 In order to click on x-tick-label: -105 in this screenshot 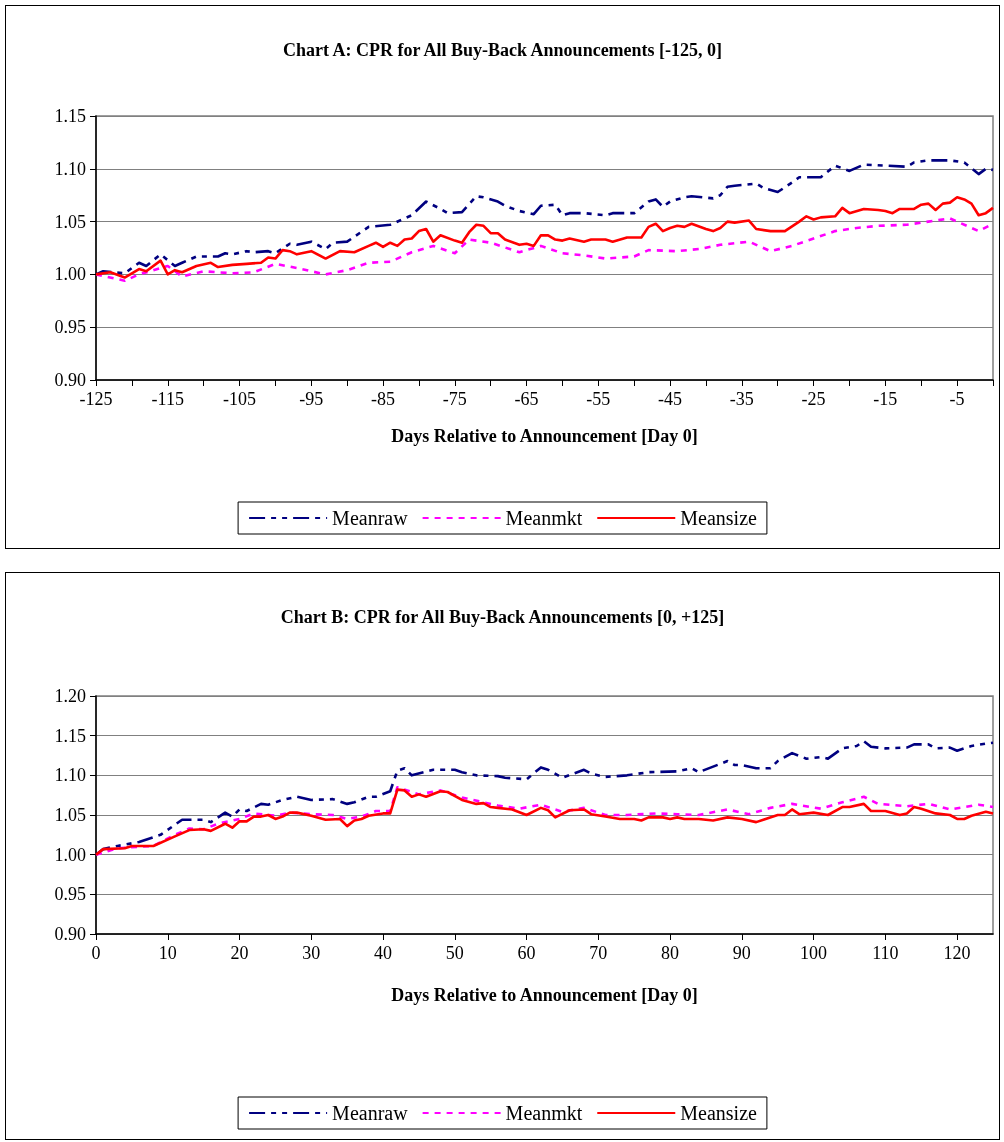, I will do `click(240, 399)`.